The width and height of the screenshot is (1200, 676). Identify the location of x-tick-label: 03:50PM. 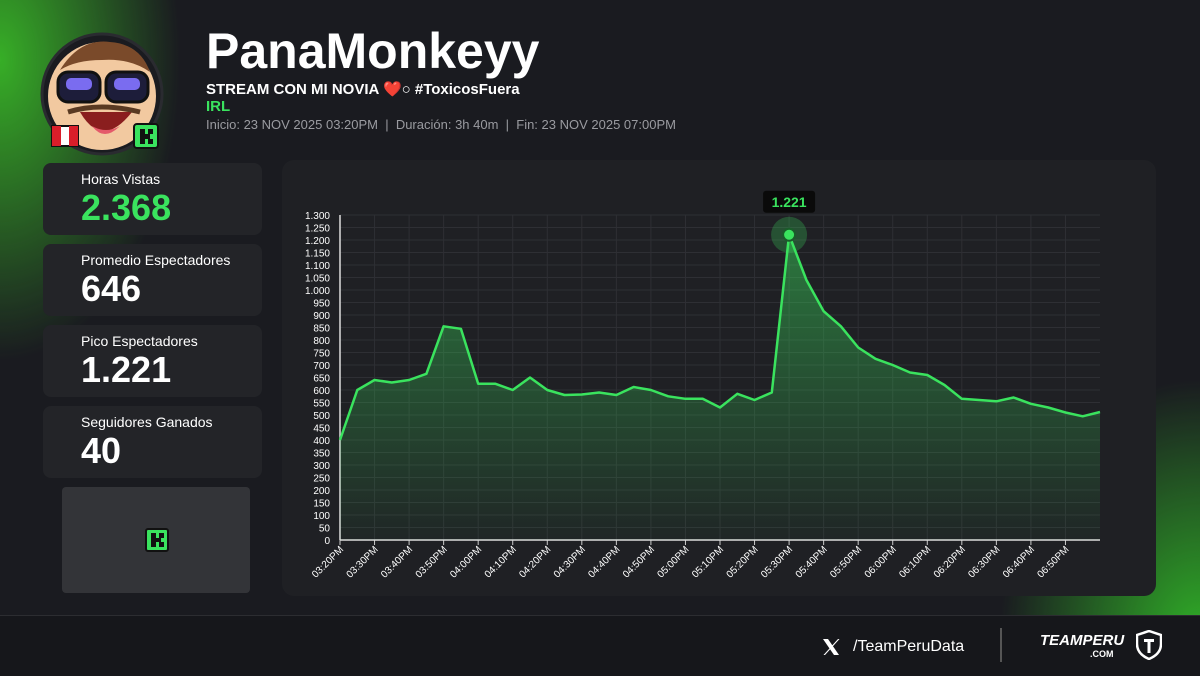
(432, 562).